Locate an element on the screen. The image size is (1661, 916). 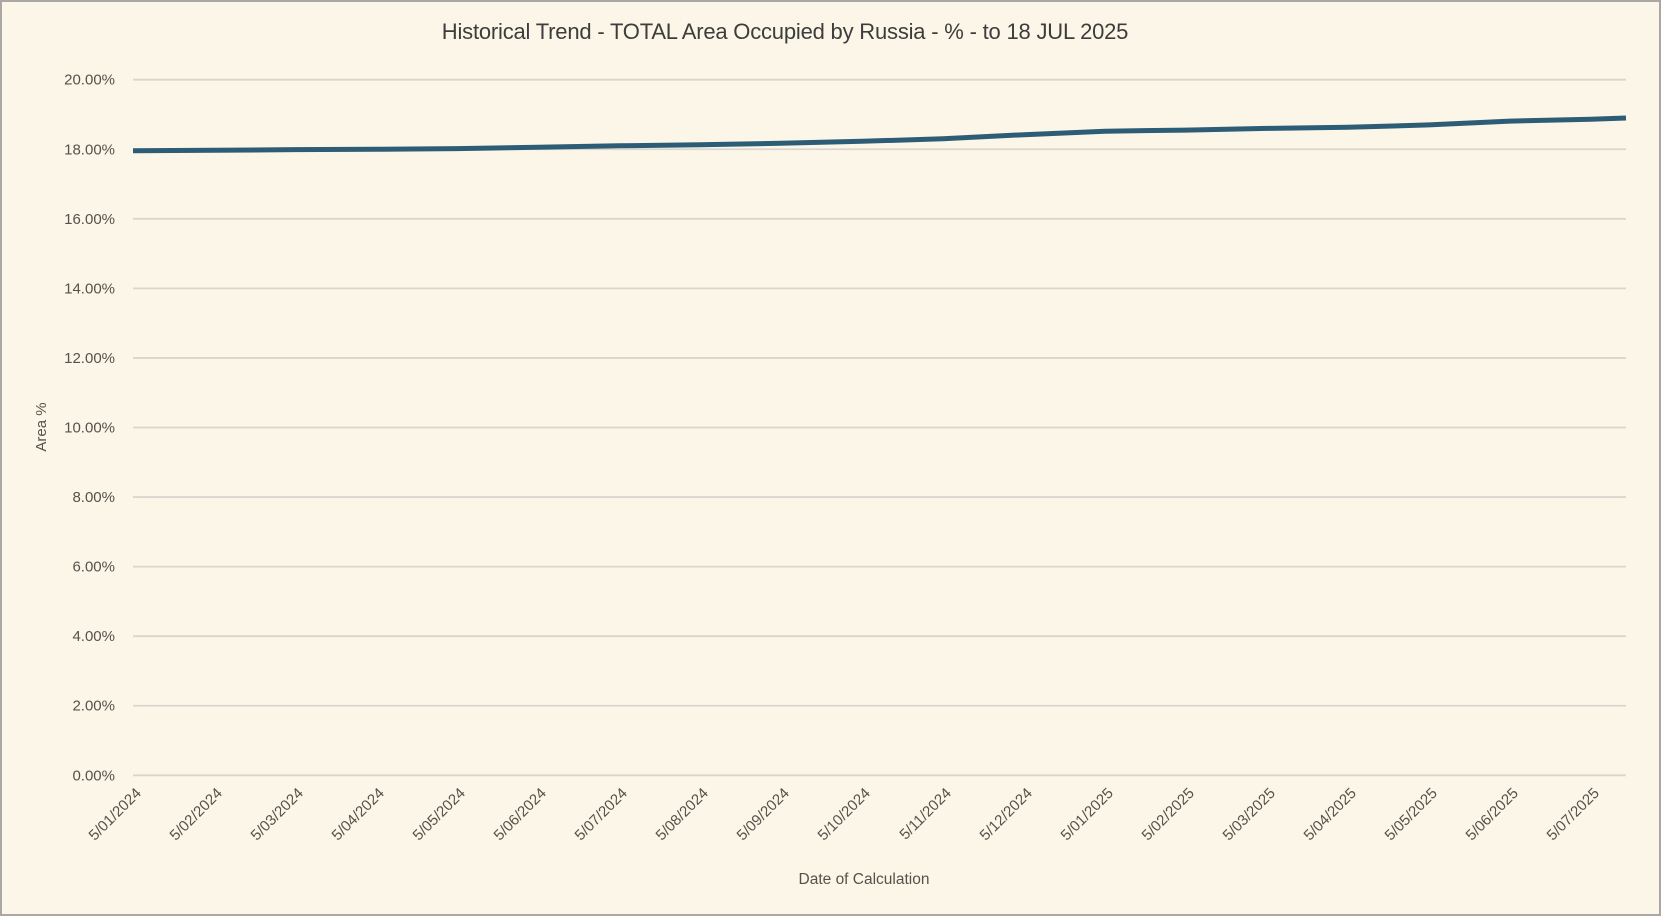
y-tick-label: 16.00% is located at coordinates (89, 219).